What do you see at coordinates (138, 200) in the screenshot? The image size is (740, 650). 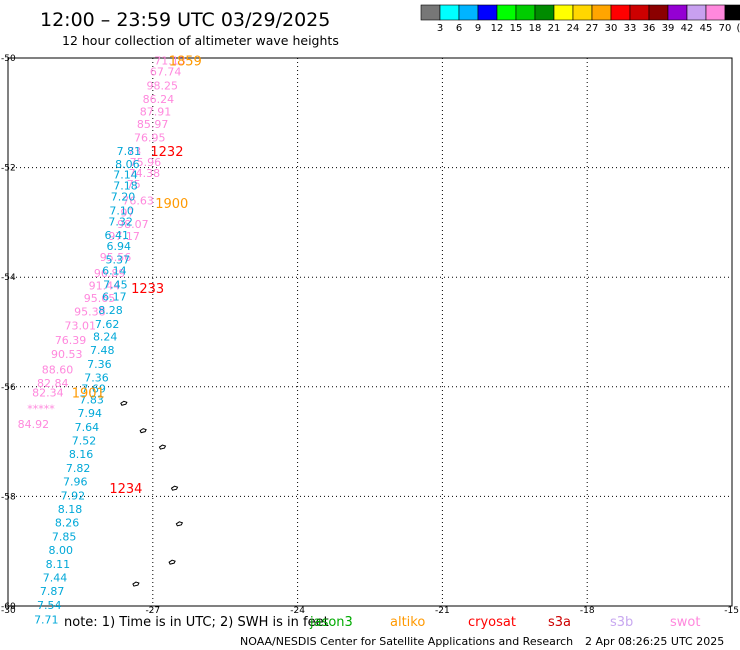 I see `wave-height-value: 76.63` at bounding box center [138, 200].